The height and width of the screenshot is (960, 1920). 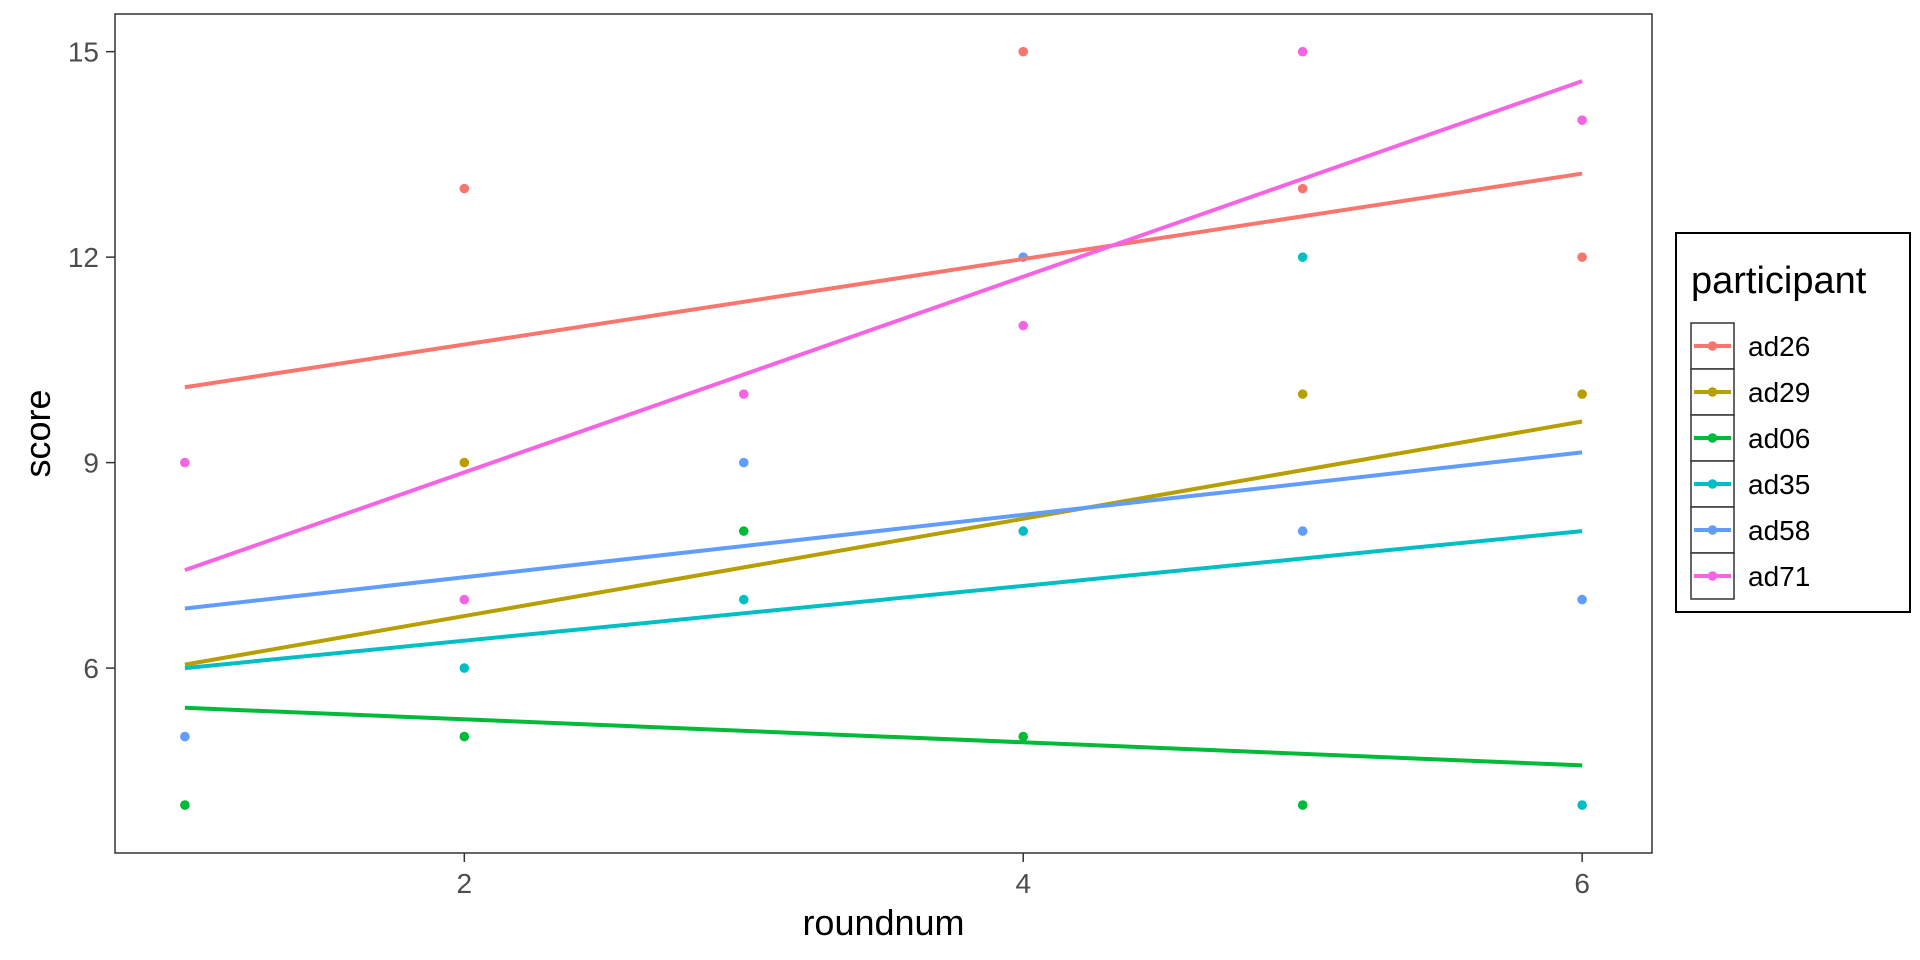 What do you see at coordinates (1779, 576) in the screenshot?
I see `legend-label: ad71` at bounding box center [1779, 576].